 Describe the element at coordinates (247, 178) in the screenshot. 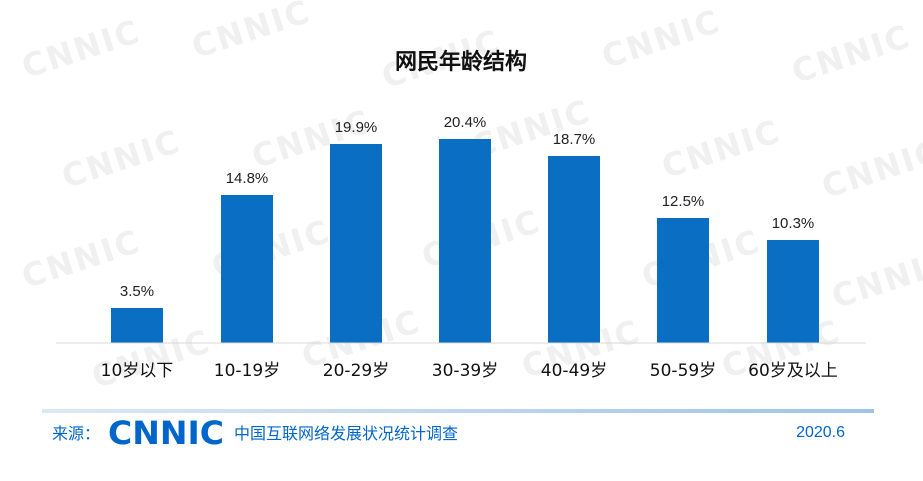

I see `data-label-2: 14.8%` at that location.